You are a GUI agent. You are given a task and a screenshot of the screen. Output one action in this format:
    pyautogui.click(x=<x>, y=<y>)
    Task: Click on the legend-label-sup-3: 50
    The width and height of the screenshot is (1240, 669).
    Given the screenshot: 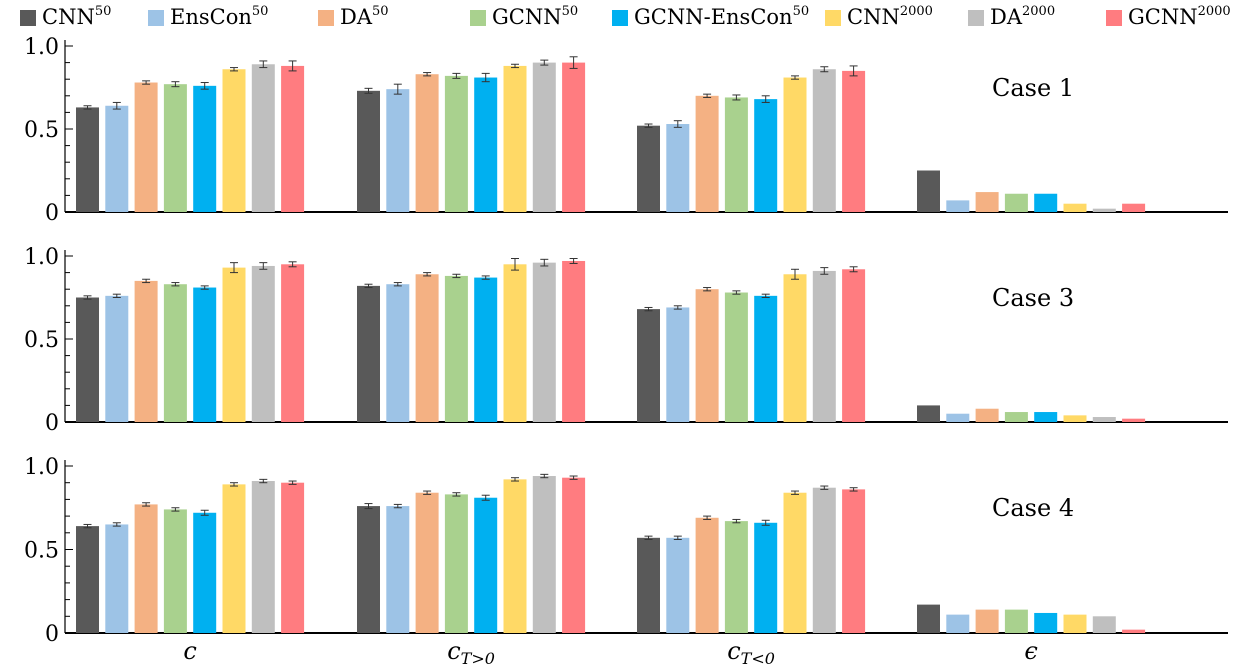 What is the action you would take?
    pyautogui.click(x=570, y=11)
    